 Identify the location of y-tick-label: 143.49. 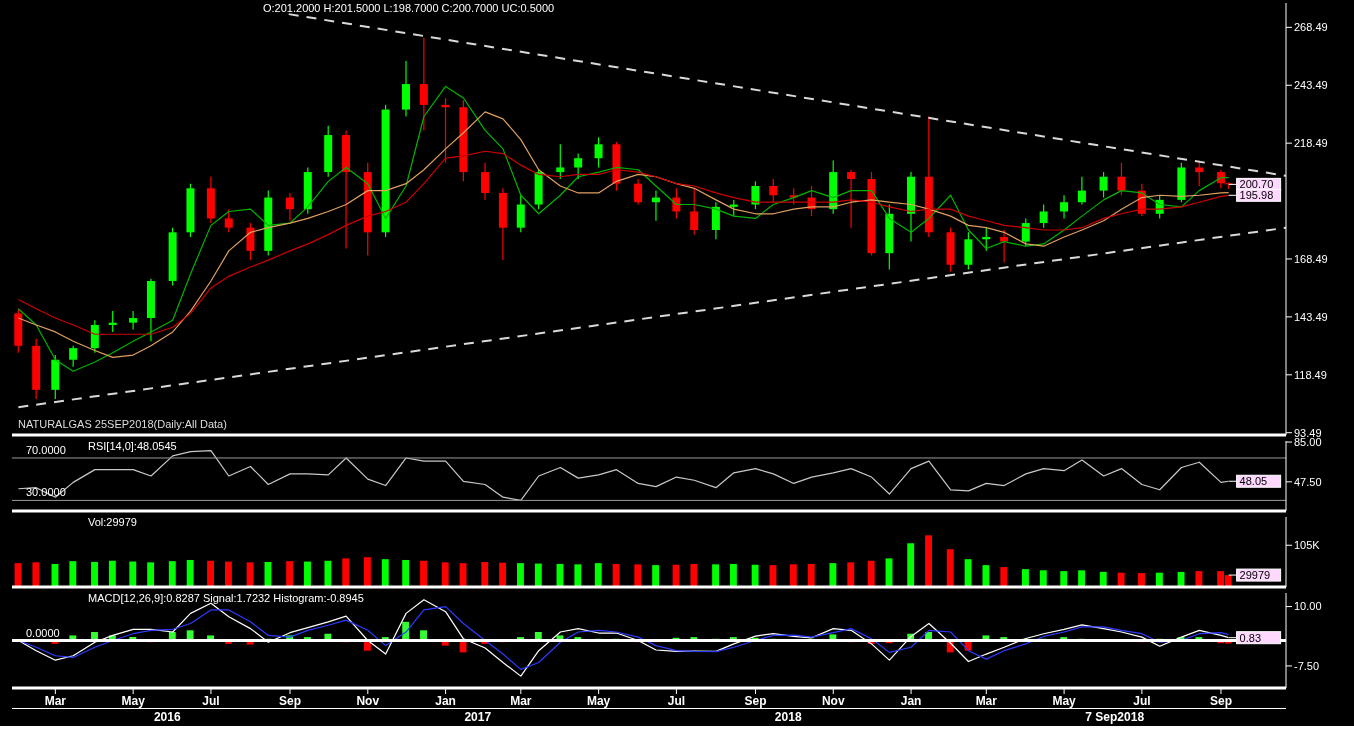
(1311, 316).